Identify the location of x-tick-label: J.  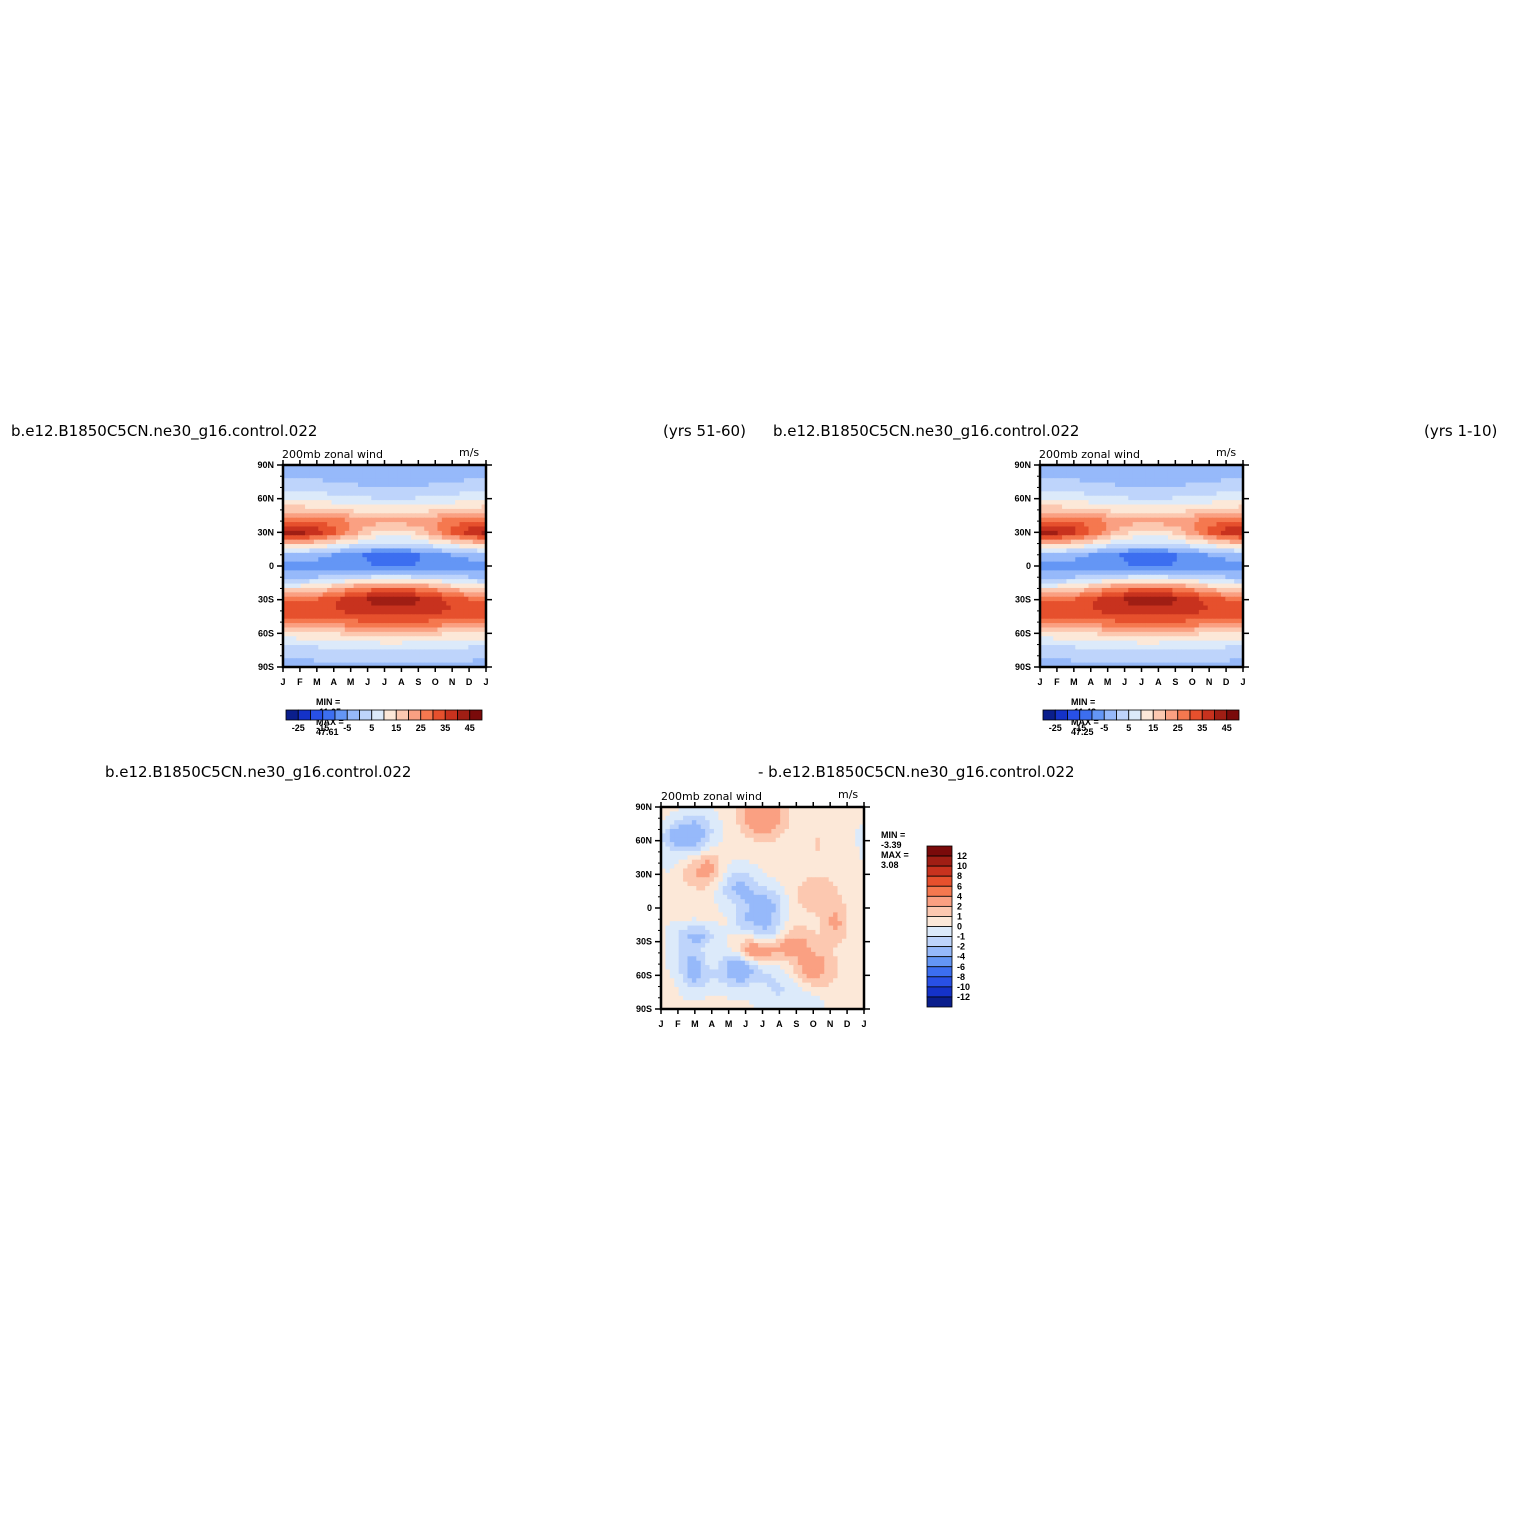
(1242, 682).